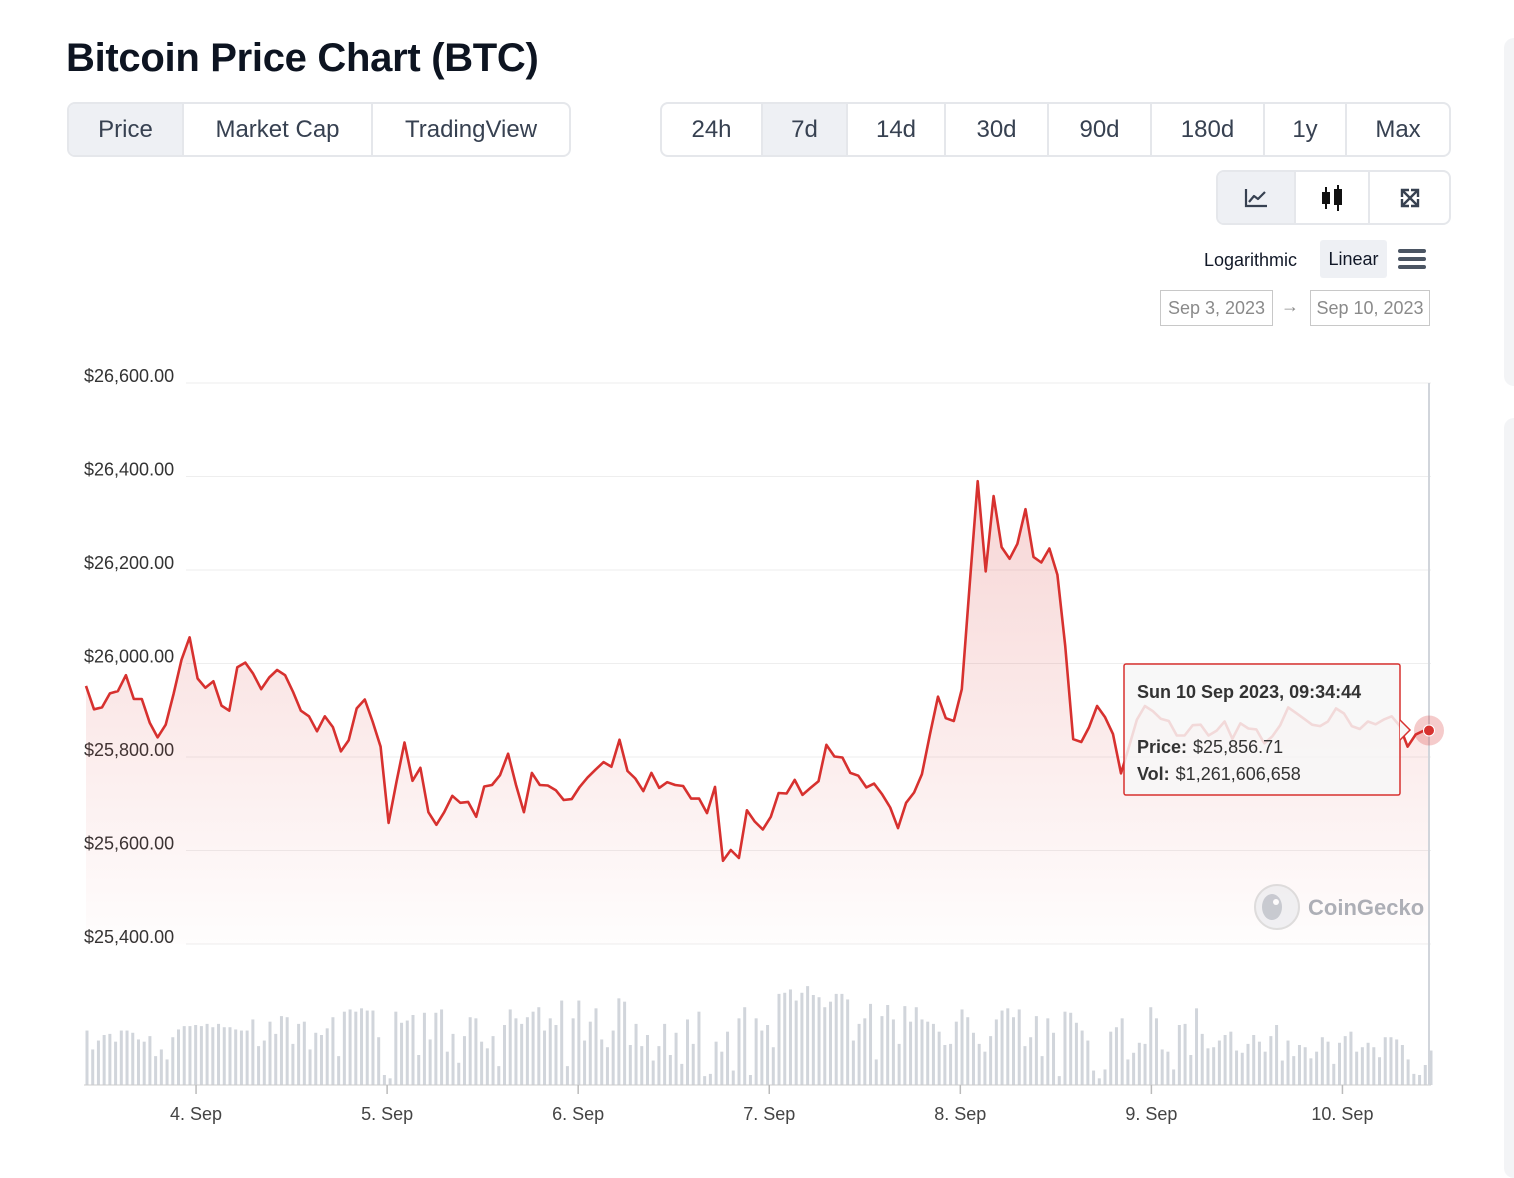 The height and width of the screenshot is (1178, 1514). What do you see at coordinates (578, 1114) in the screenshot?
I see `x-tick-label: 6. Sep` at bounding box center [578, 1114].